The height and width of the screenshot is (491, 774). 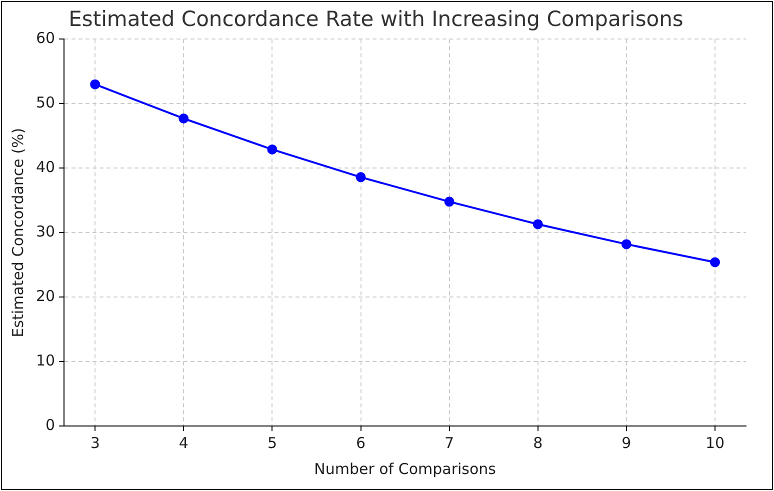 I want to click on x-tick-label: 6, so click(x=361, y=443).